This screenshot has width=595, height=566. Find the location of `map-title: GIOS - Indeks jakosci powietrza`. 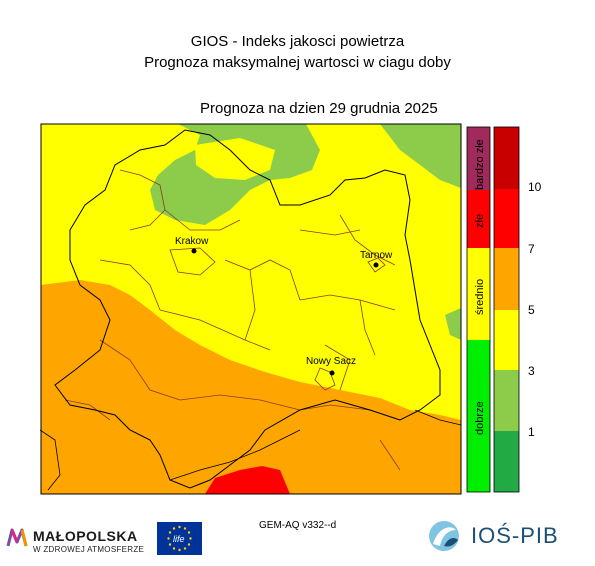

map-title: GIOS - Indeks jakosci powietrza is located at coordinates (297, 41).